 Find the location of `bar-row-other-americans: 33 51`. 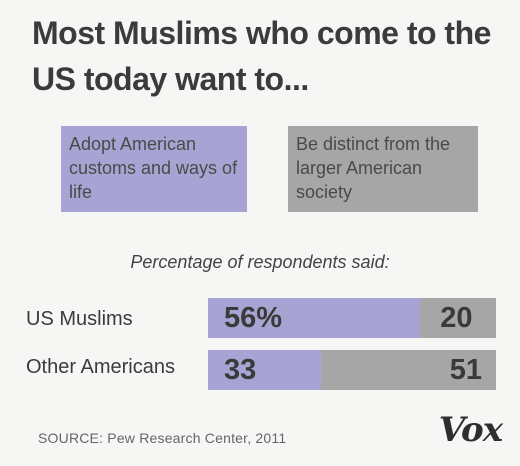

bar-row-other-americans: 33 51 is located at coordinates (352, 370).